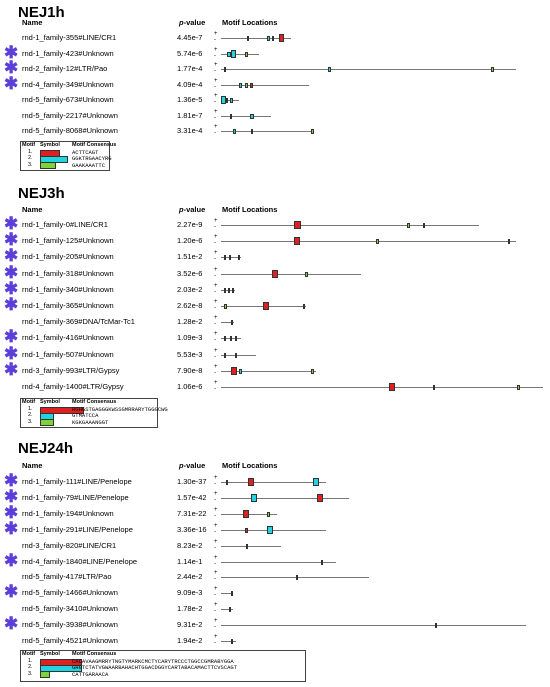  I want to click on legend-consensus-text: ACTTCAGT, so click(85, 152).